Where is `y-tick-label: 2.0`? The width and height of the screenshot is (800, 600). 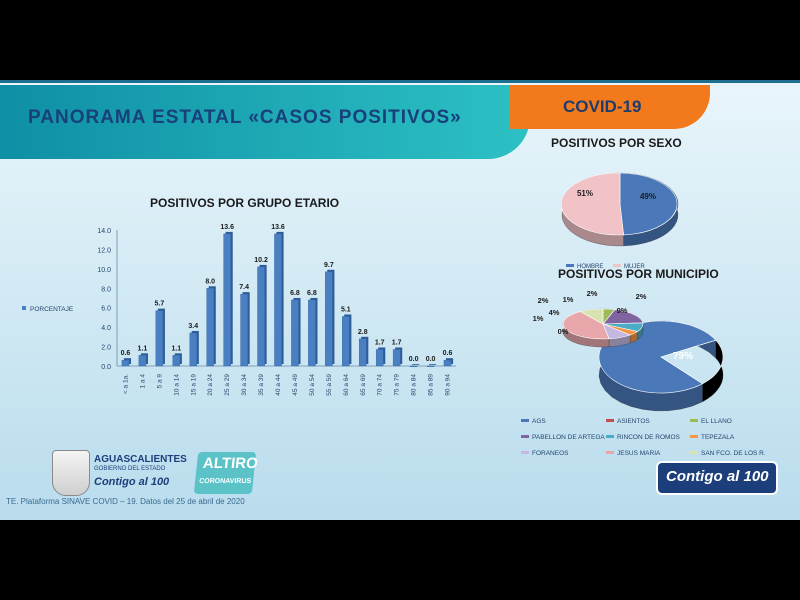
y-tick-label: 2.0 is located at coordinates (106, 348).